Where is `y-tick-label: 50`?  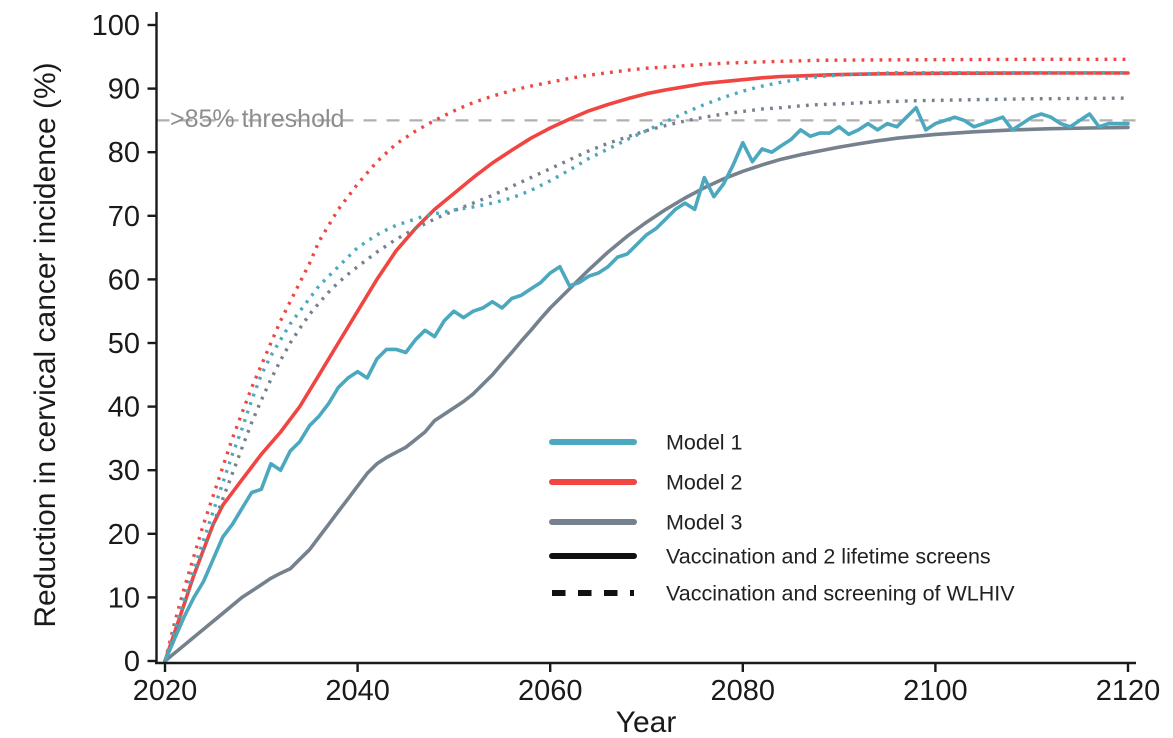
y-tick-label: 50 is located at coordinates (124, 344).